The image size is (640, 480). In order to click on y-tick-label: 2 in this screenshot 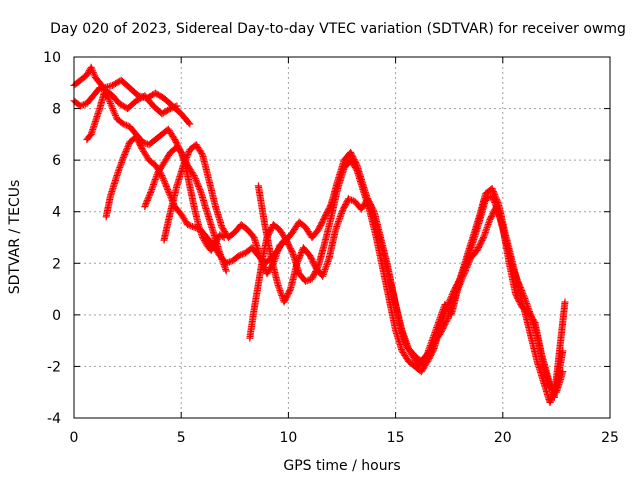, I will do `click(56, 264)`.